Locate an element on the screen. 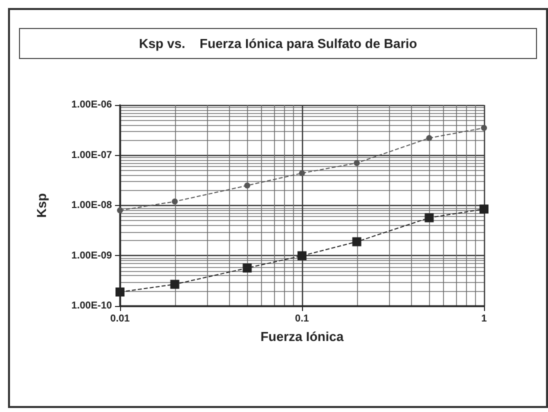 This screenshot has width=548, height=412. chart-title: Ksp vs. Fuerza Iónica para Sulfato de Bario is located at coordinates (278, 43).